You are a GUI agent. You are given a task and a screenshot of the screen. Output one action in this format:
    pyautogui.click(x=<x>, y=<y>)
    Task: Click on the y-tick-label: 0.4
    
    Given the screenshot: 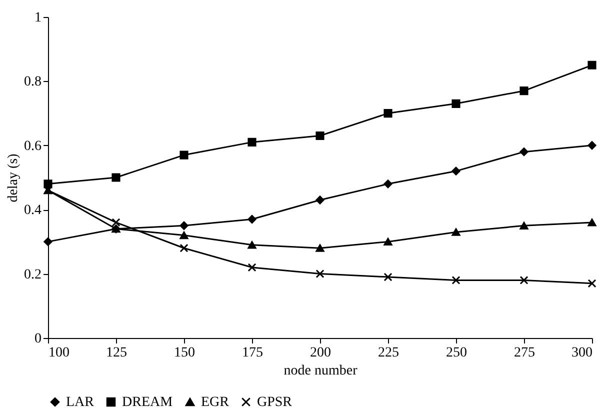 What is the action you would take?
    pyautogui.click(x=33, y=210)
    